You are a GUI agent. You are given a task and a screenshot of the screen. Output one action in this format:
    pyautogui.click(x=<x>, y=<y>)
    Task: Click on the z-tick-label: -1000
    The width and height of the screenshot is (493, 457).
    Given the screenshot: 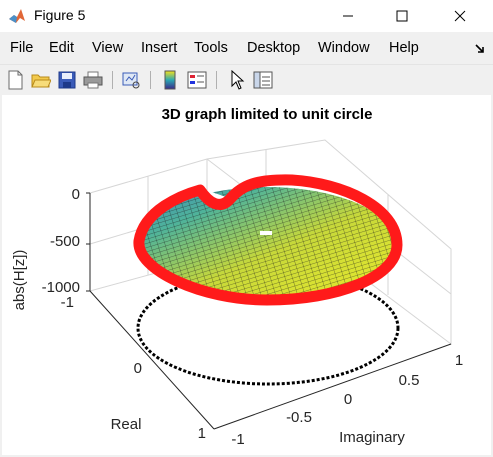 What is the action you would take?
    pyautogui.click(x=61, y=287)
    